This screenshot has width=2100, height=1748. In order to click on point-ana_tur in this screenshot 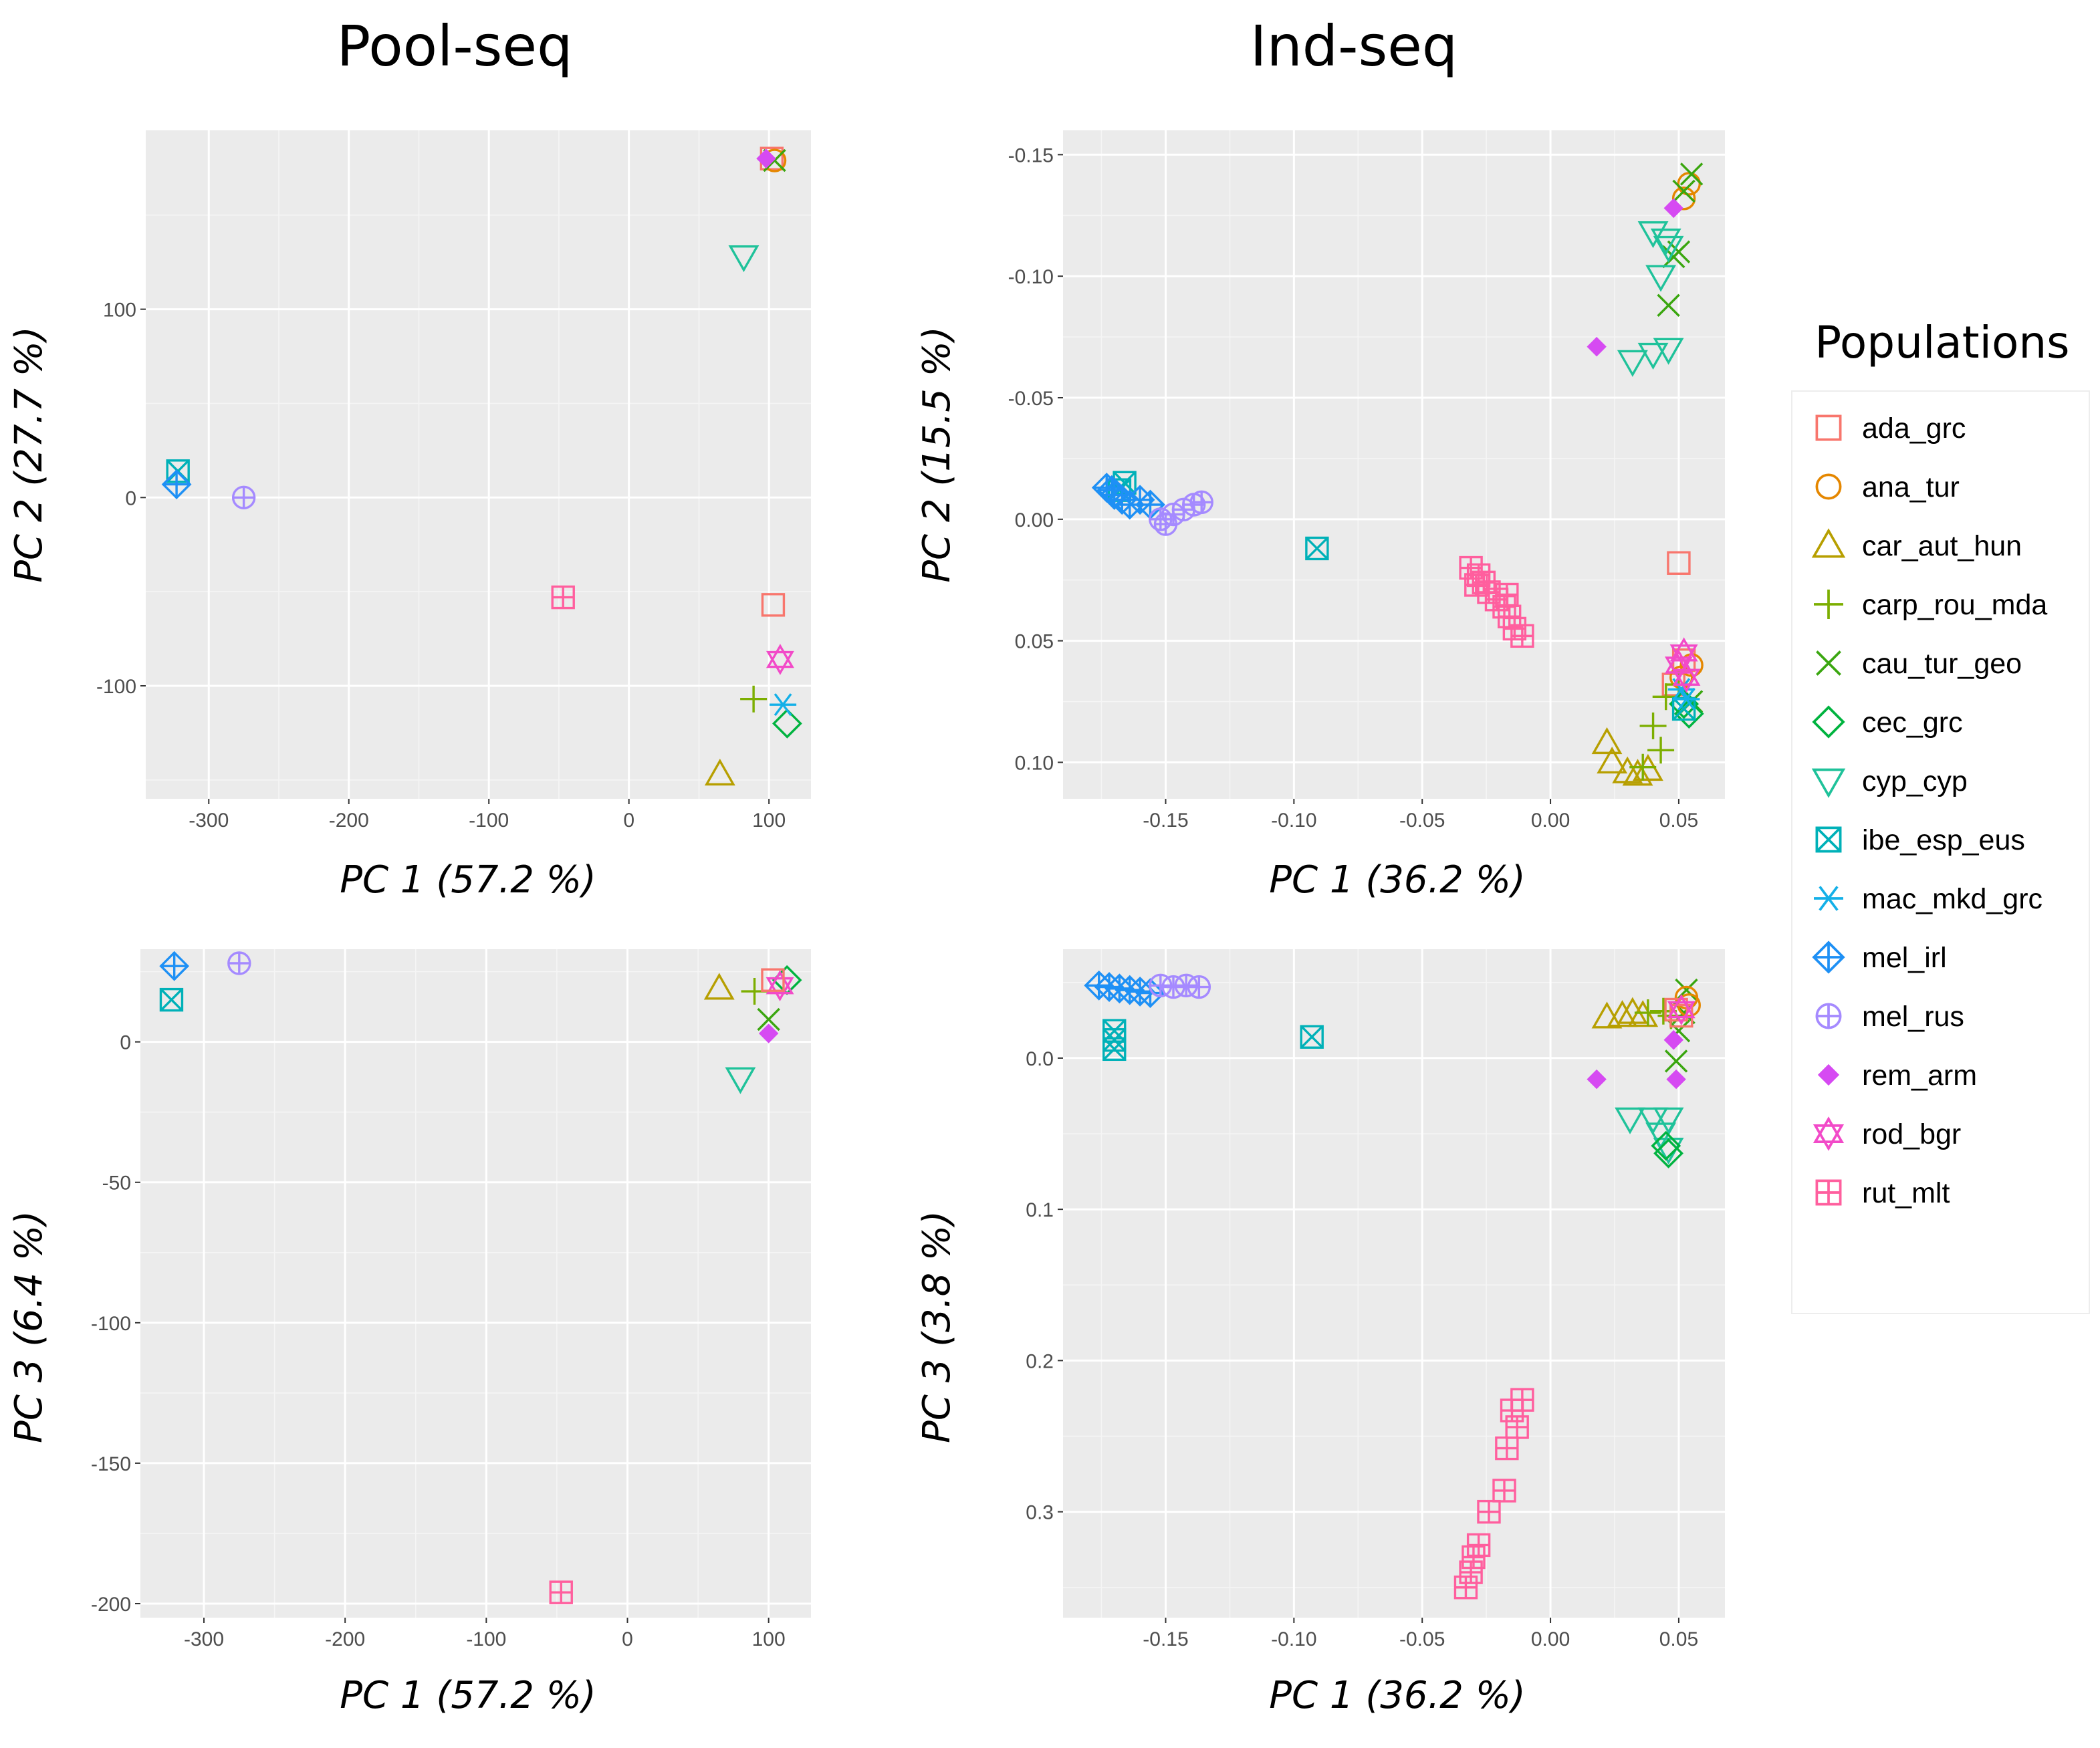, I will do `click(1684, 198)`.